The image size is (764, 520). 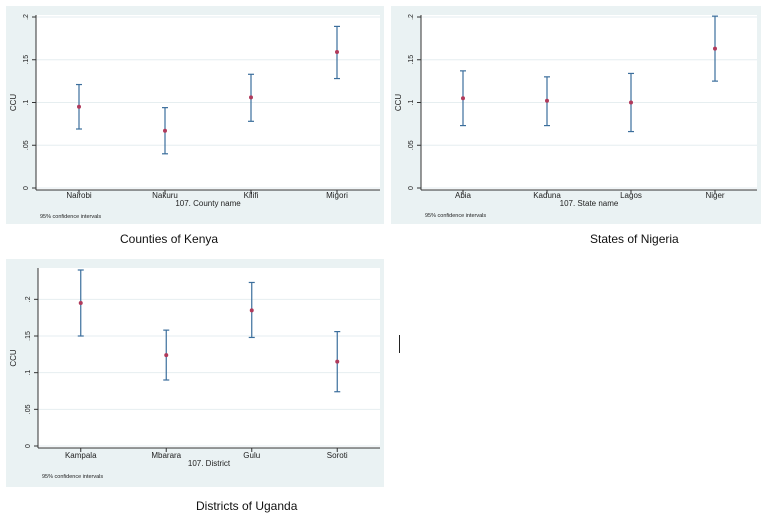 What do you see at coordinates (631, 195) in the screenshot?
I see `x-tick-label: Lagos` at bounding box center [631, 195].